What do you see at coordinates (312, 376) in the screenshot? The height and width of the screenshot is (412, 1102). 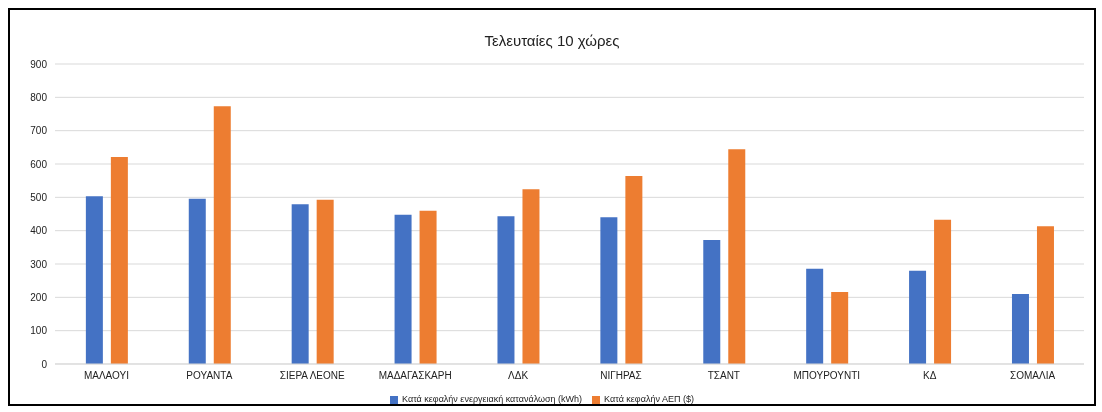 I see `x-tick-label: ΣΙΕΡΑ ΛΕΟΝΕ` at bounding box center [312, 376].